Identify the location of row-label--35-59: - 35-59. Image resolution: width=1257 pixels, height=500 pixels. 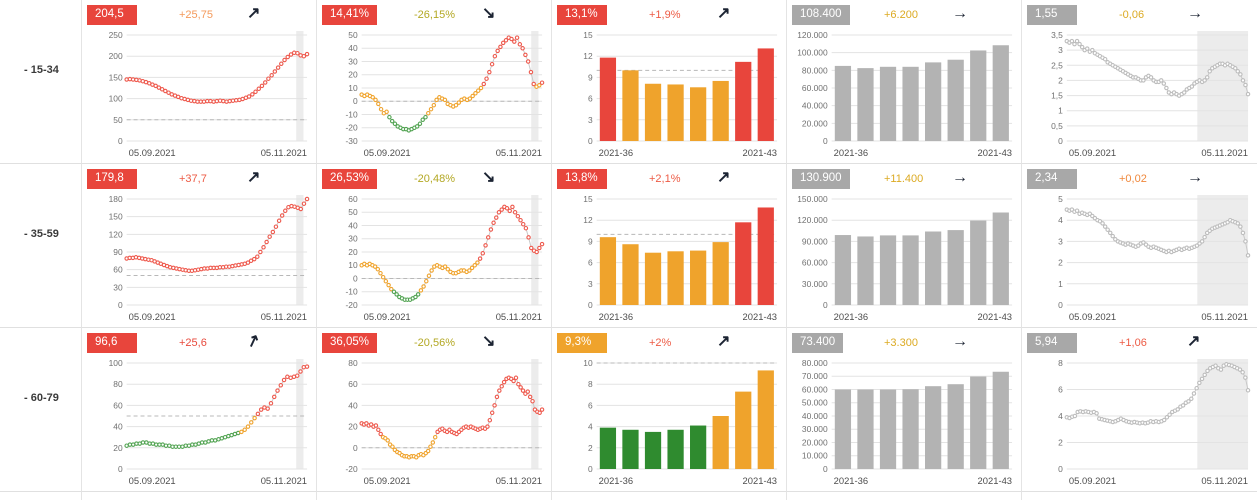
(41, 246).